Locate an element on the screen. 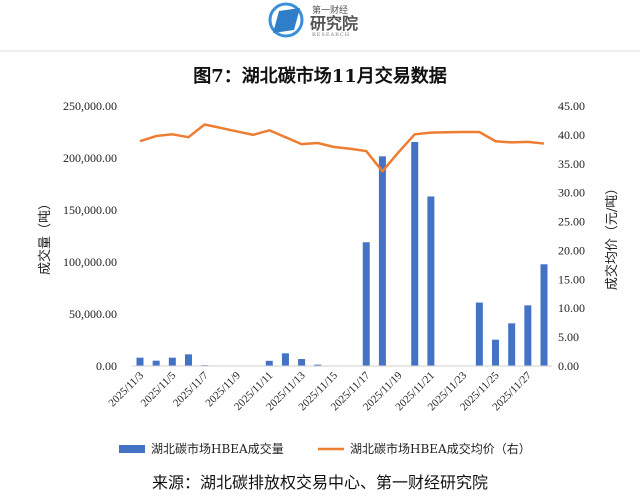  bar-2025/11/28 is located at coordinates (544, 315).